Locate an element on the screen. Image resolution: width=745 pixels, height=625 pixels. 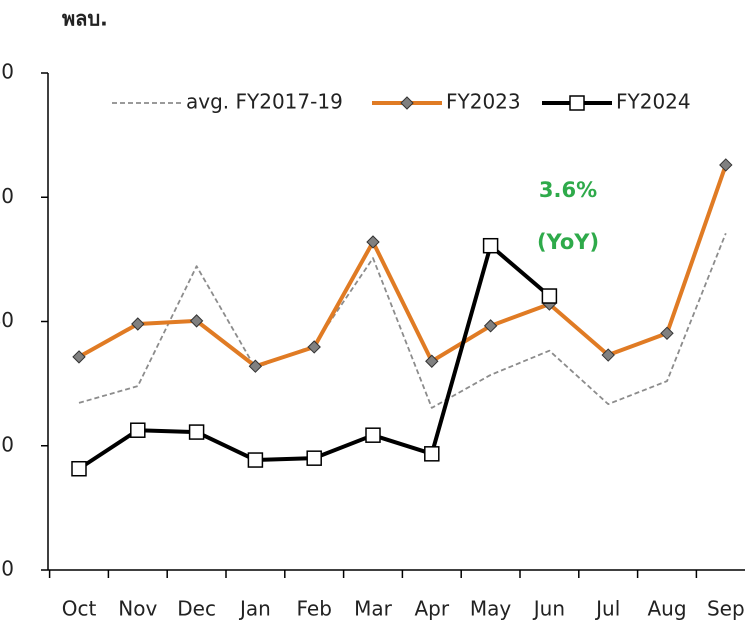
y-tick-label: 40 is located at coordinates (7, 320).